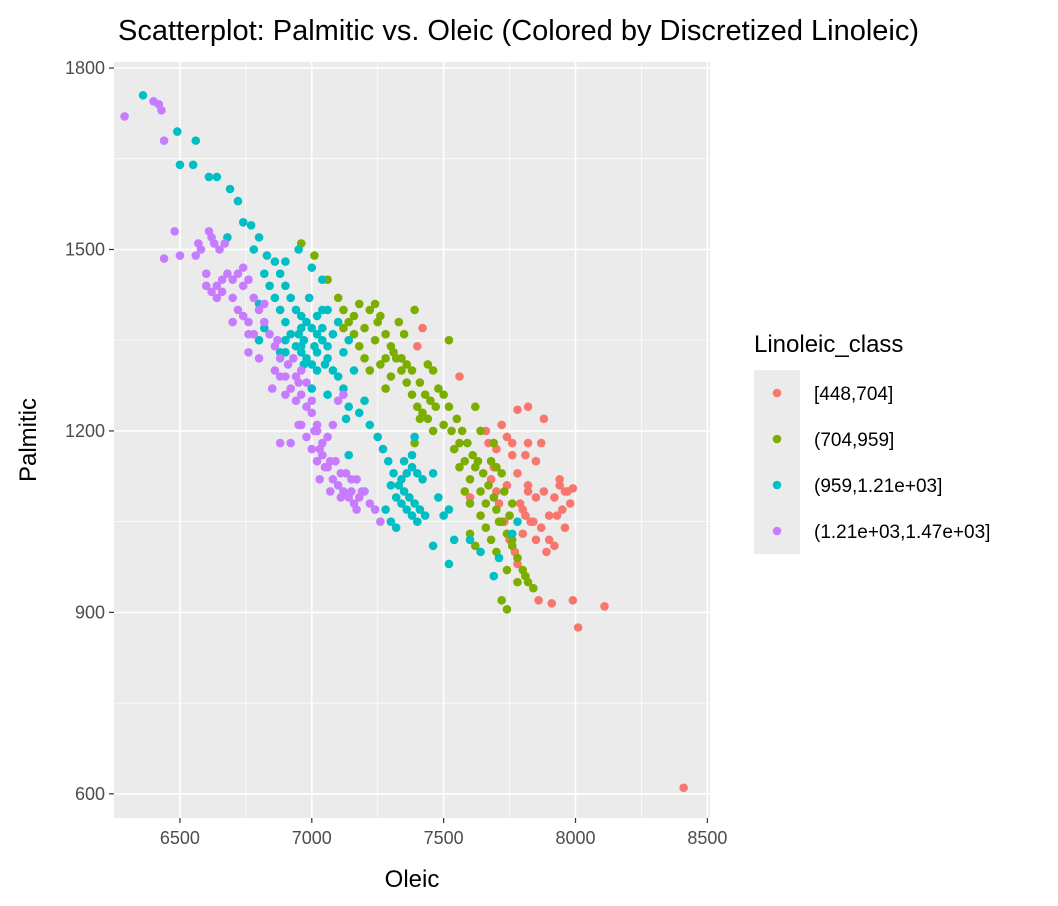 This screenshot has width=1058, height=906. What do you see at coordinates (853, 394) in the screenshot?
I see `legend-label: [448,704]` at bounding box center [853, 394].